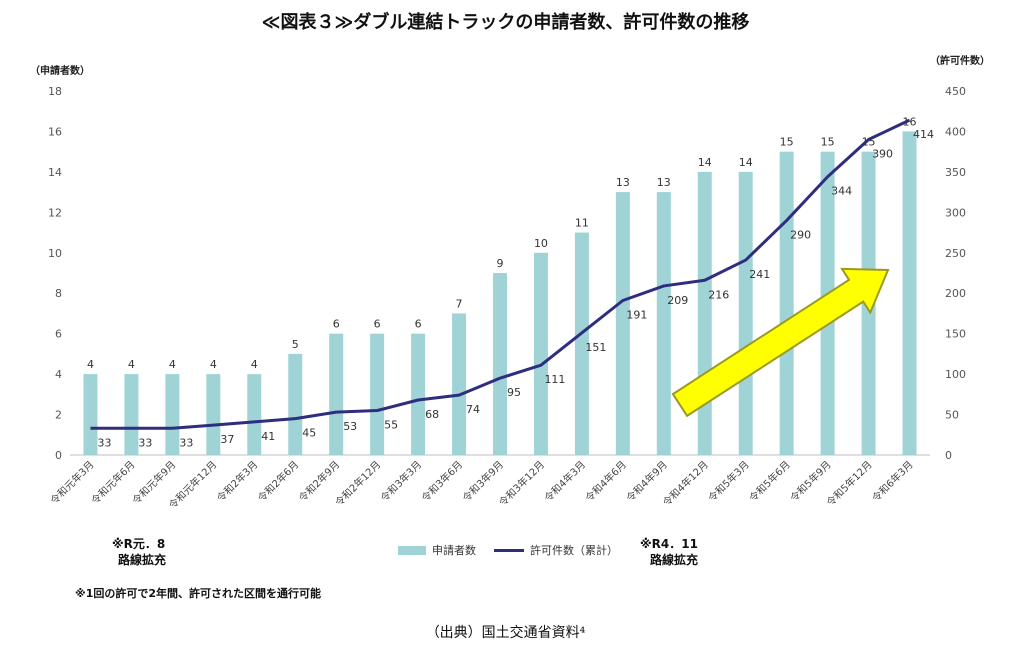 The width and height of the screenshot is (1011, 658). What do you see at coordinates (473, 409) in the screenshot?
I see `line-value-label: 74` at bounding box center [473, 409].